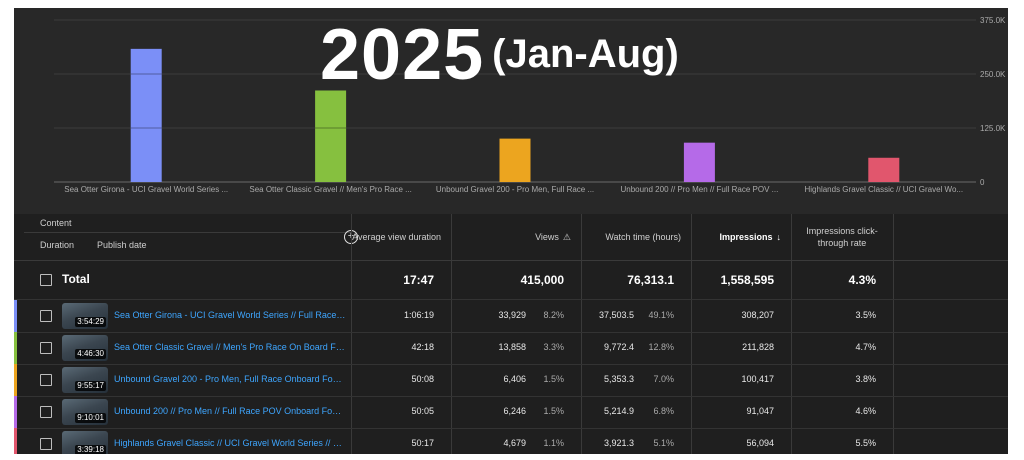 This screenshot has height=460, width=1024. What do you see at coordinates (618, 411) in the screenshot?
I see `watch-time-value: 5,214.9` at bounding box center [618, 411].